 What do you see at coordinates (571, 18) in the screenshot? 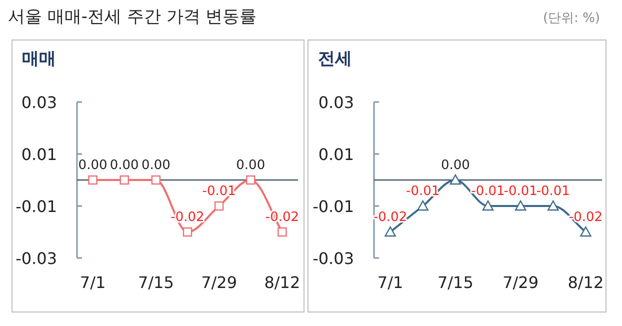
I see `text: (단위: %)` at bounding box center [571, 18].